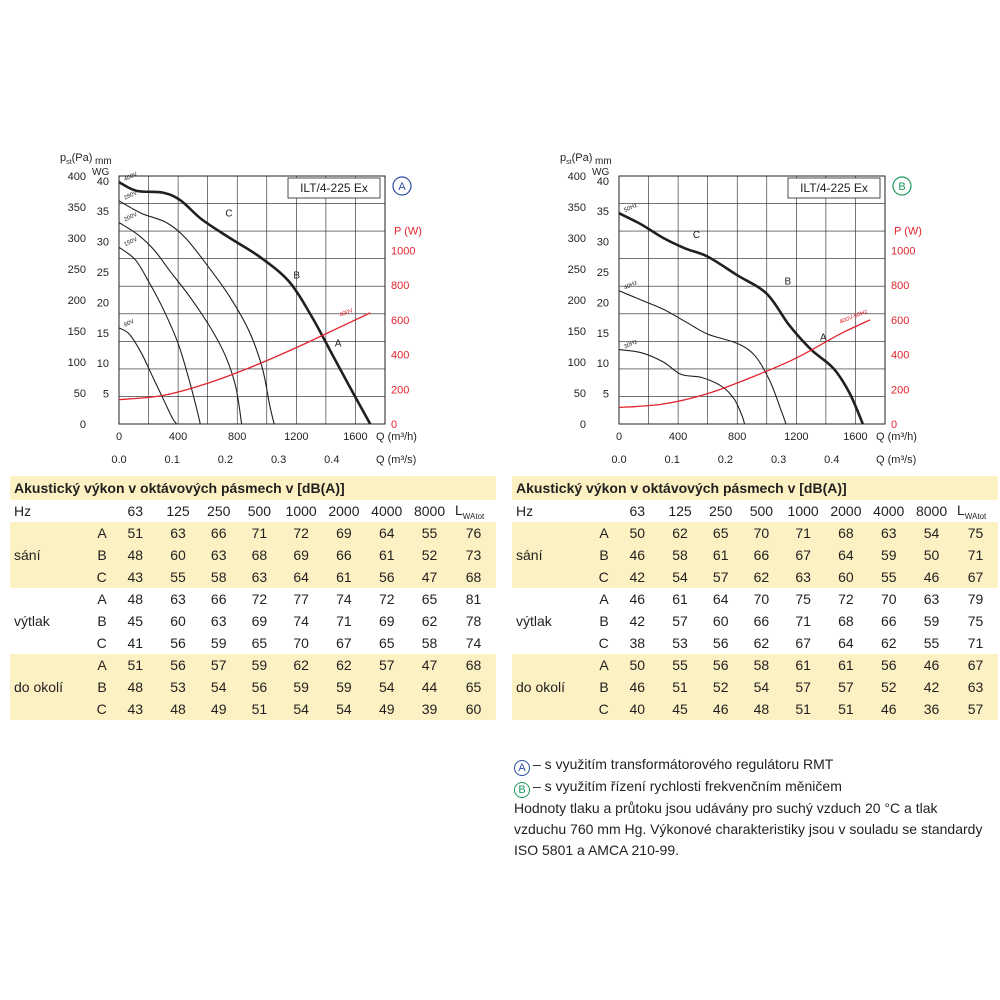 This screenshot has width=1000, height=1000. I want to click on power-tick-label: 200, so click(900, 390).